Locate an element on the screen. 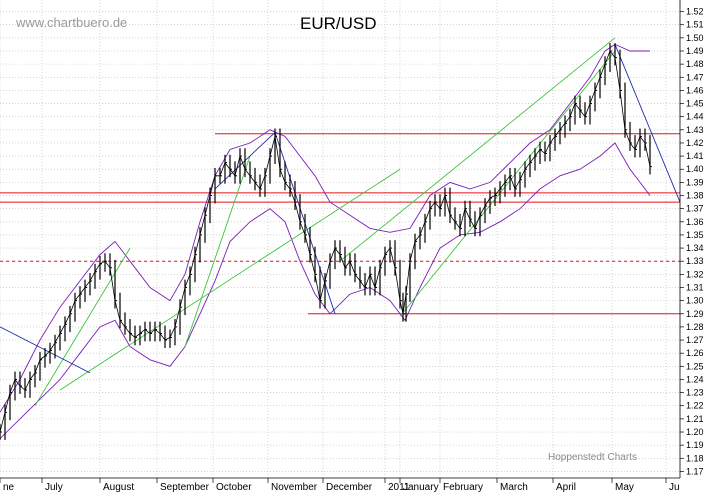 This screenshot has width=723, height=492. y-tick-label: 1.27 is located at coordinates (695, 340).